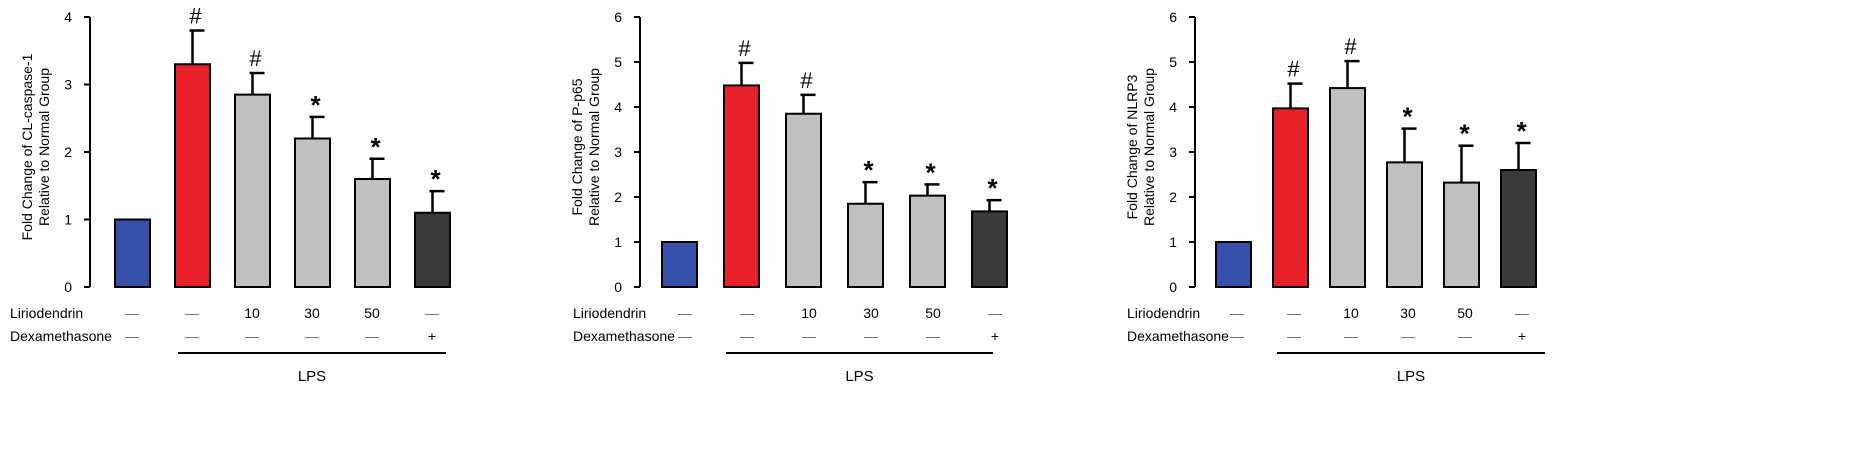 The height and width of the screenshot is (456, 1855). Describe the element at coordinates (1178, 336) in the screenshot. I see `chart3-row-label-dexamethasone: Dexamethasone` at that location.